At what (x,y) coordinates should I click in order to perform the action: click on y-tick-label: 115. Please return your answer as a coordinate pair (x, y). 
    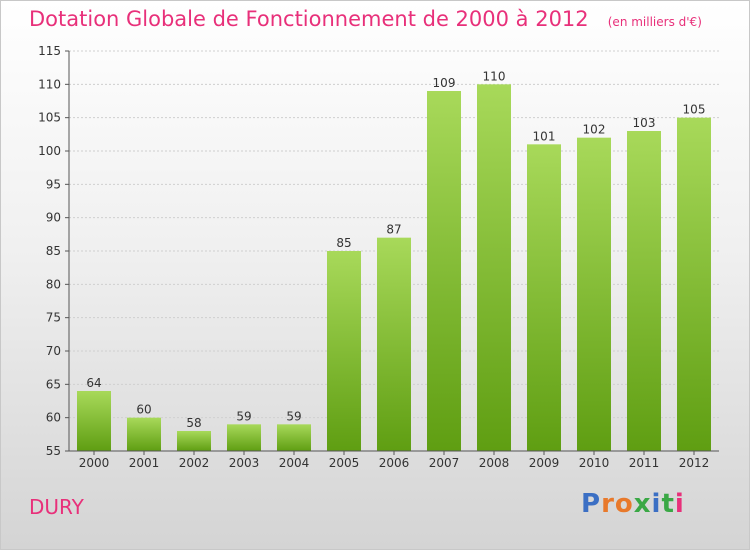
    Looking at the image, I should click on (49, 51).